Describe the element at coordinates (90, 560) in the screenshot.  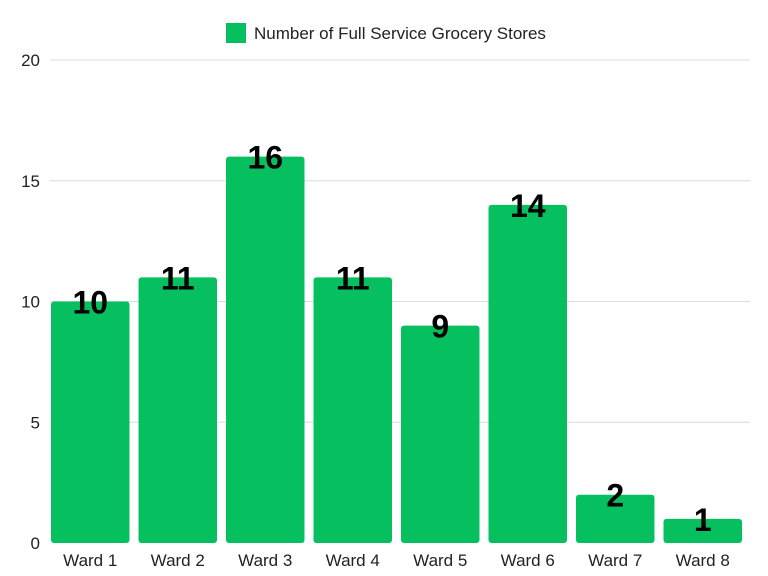
I see `x-category-label: Ward 1` at that location.